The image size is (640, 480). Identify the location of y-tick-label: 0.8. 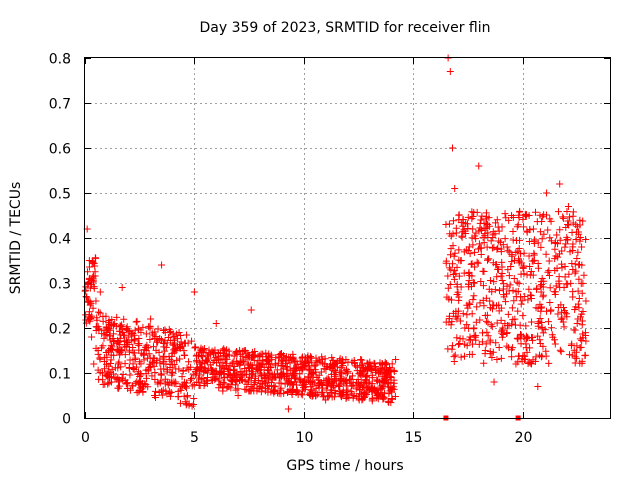
(60, 60).